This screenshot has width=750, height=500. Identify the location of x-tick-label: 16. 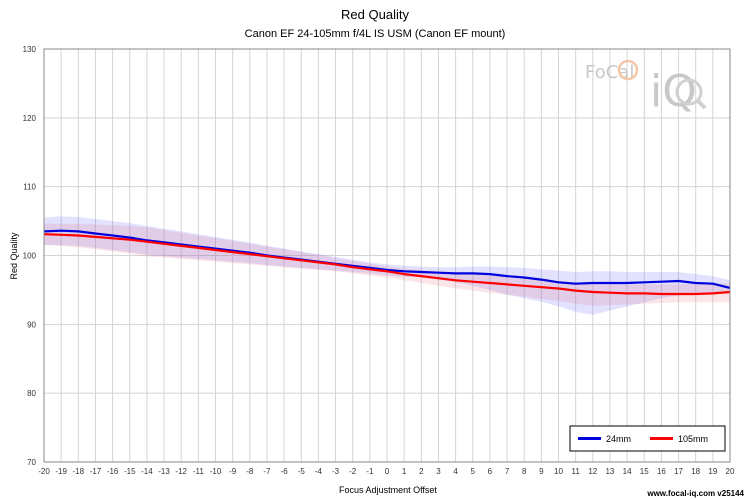
(661, 471).